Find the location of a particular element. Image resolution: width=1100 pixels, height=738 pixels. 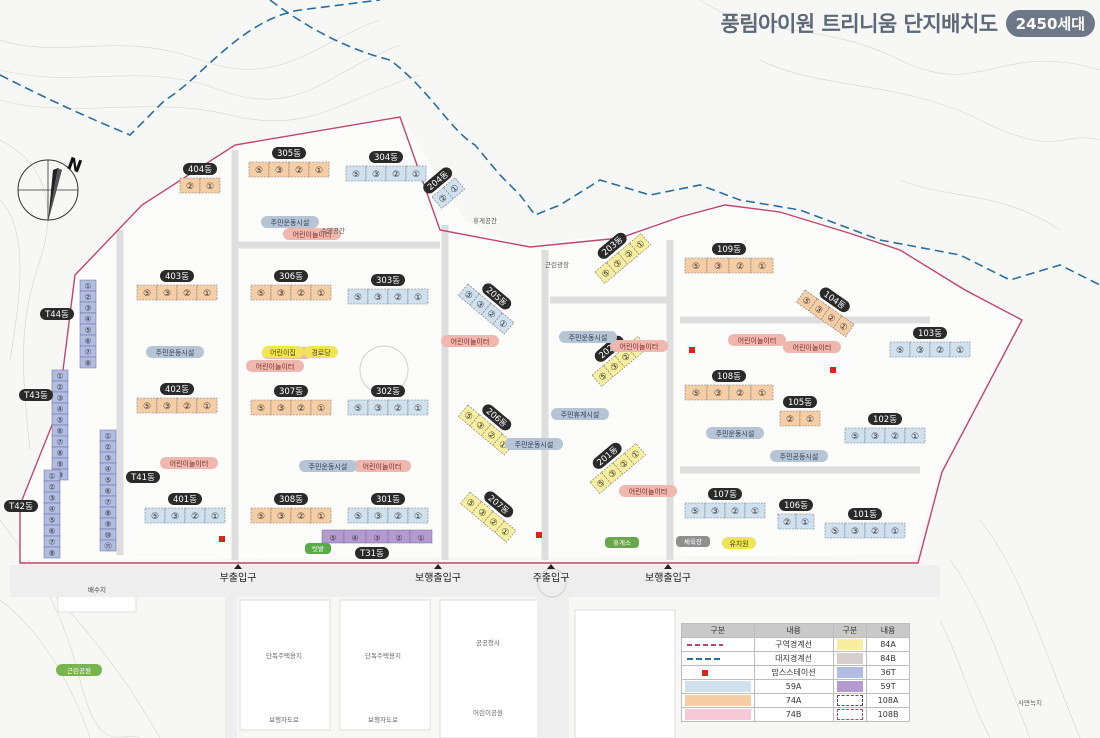

facility-label: 경로당 is located at coordinates (321, 352).